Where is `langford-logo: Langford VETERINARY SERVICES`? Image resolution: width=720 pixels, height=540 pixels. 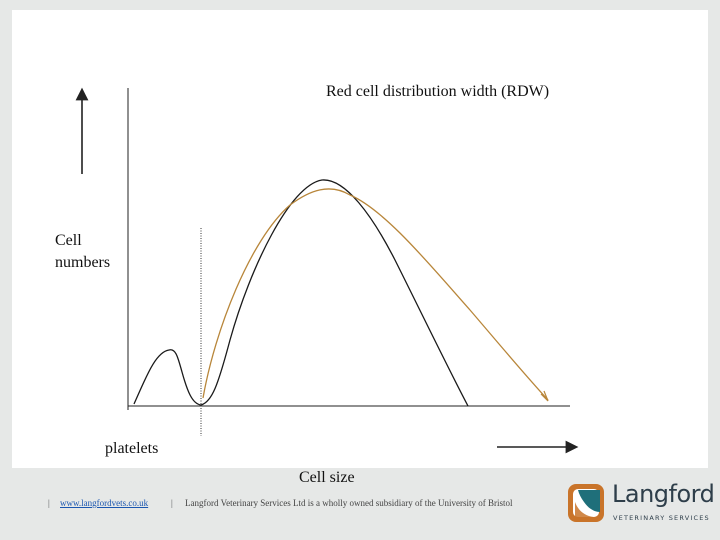
langford-logo: Langford VETERINARY SERVICES is located at coordinates (640, 504).